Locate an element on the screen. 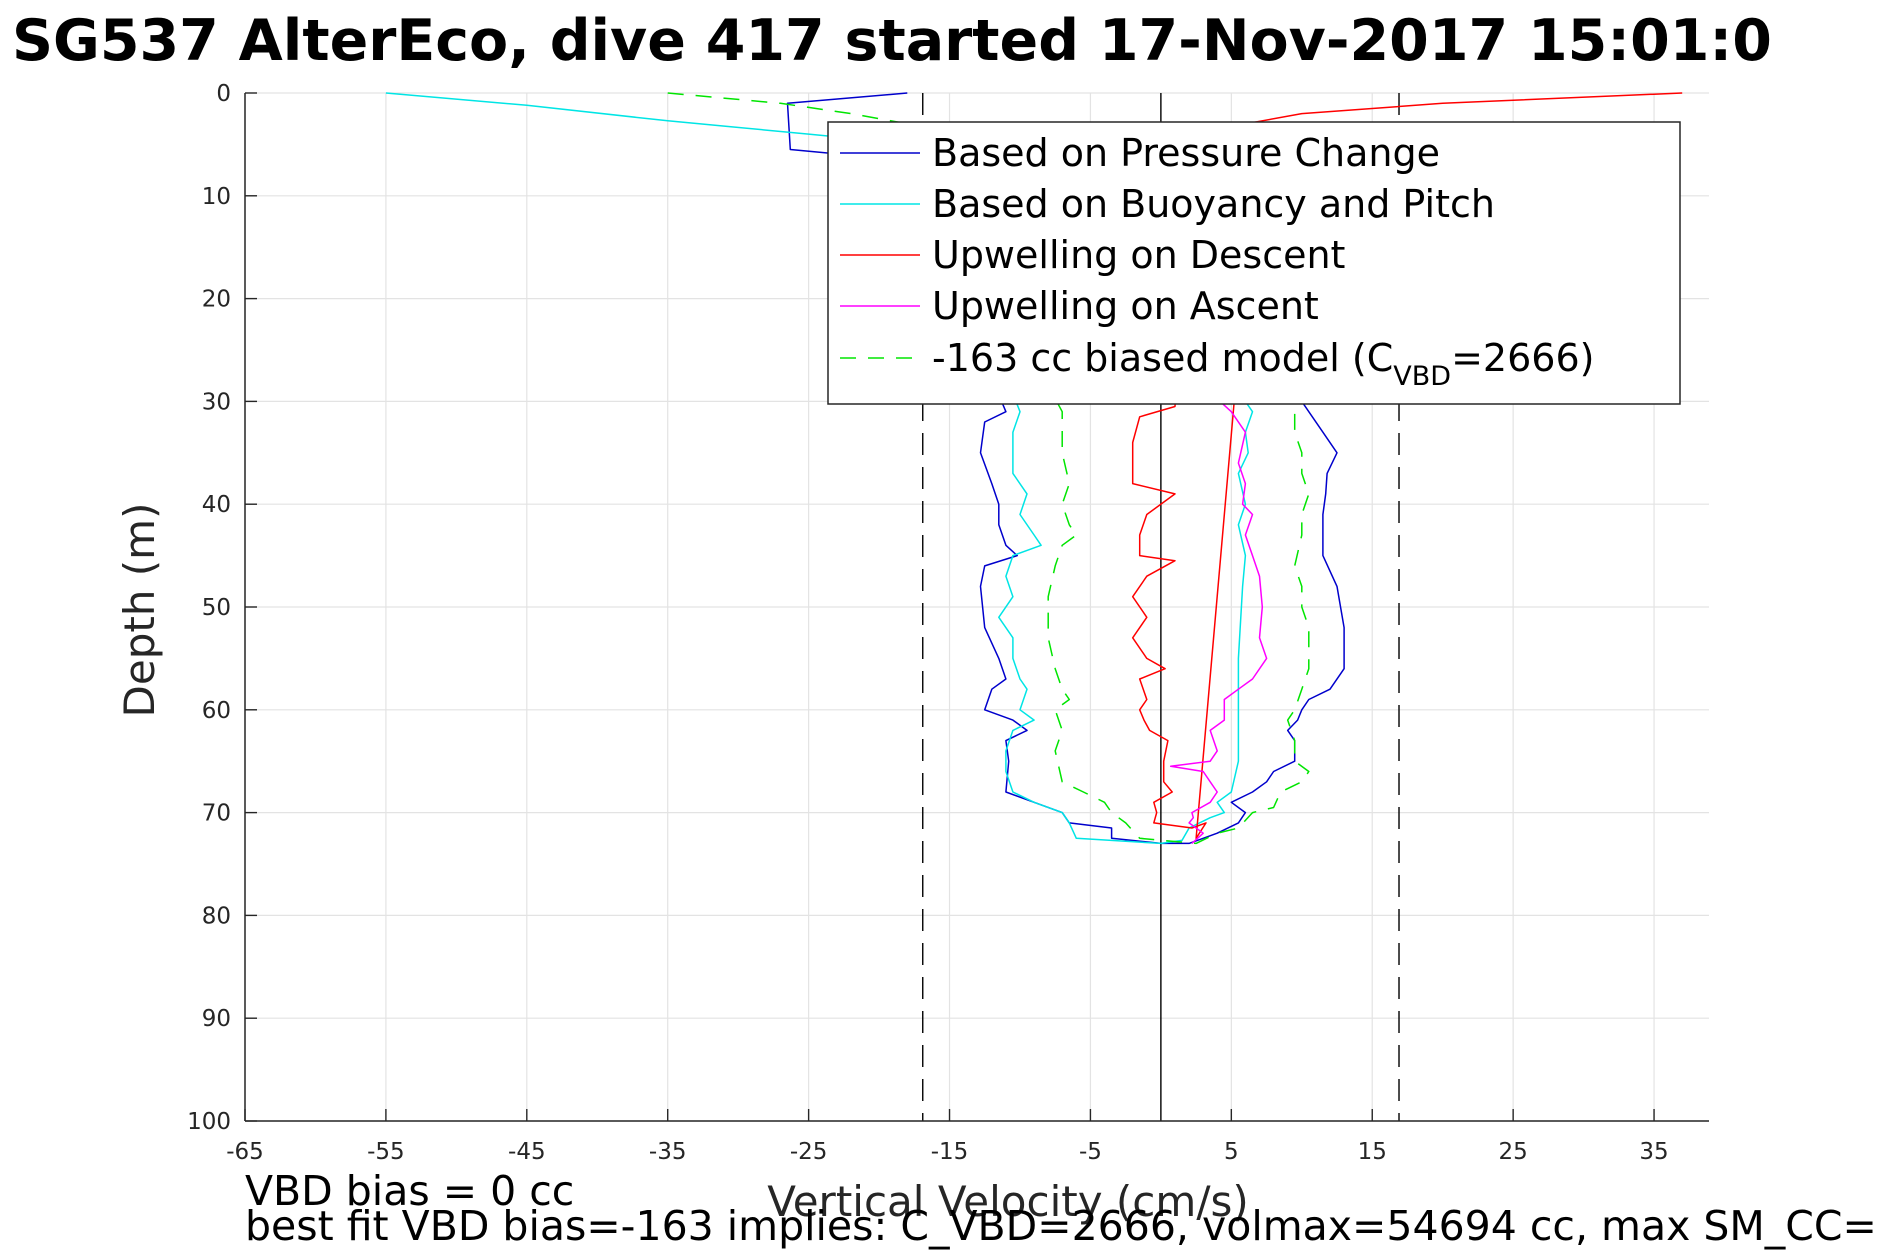 The height and width of the screenshot is (1260, 1890). y-tick-label: 10 is located at coordinates (216, 197).